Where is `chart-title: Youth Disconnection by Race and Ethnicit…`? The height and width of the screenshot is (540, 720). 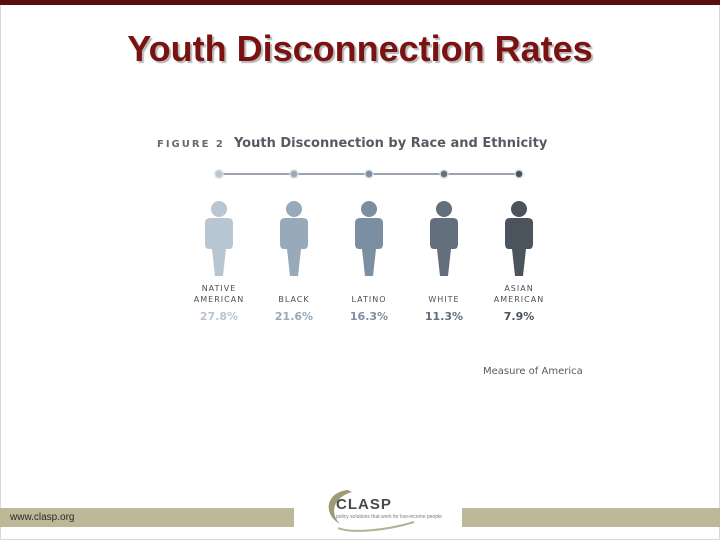 chart-title: Youth Disconnection by Race and Ethnicit… is located at coordinates (390, 143).